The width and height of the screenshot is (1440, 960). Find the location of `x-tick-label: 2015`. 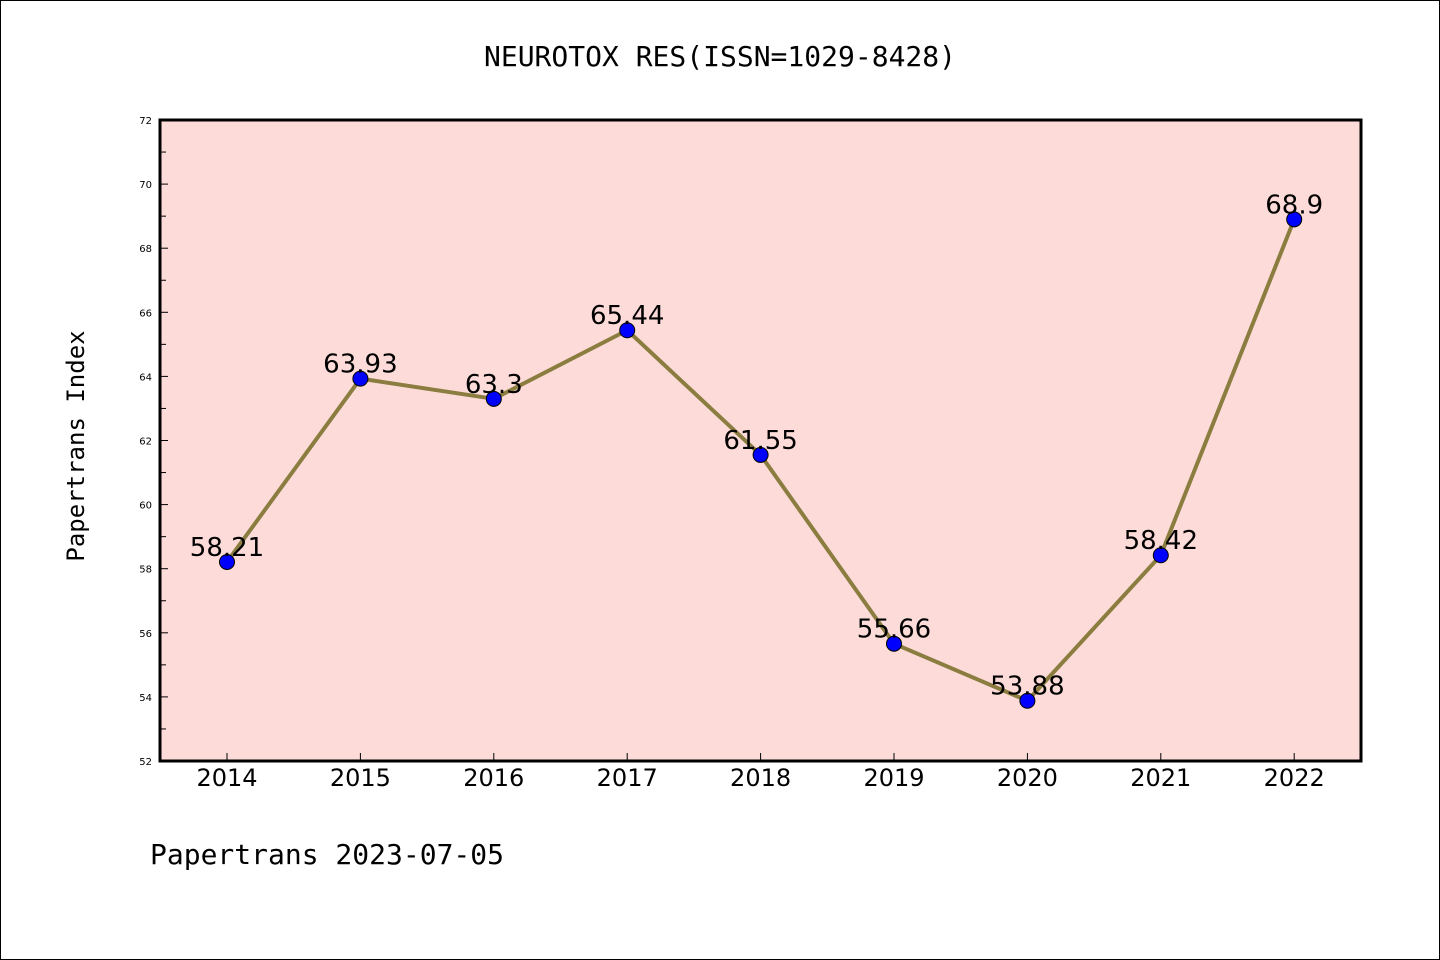

x-tick-label: 2015 is located at coordinates (360, 778).